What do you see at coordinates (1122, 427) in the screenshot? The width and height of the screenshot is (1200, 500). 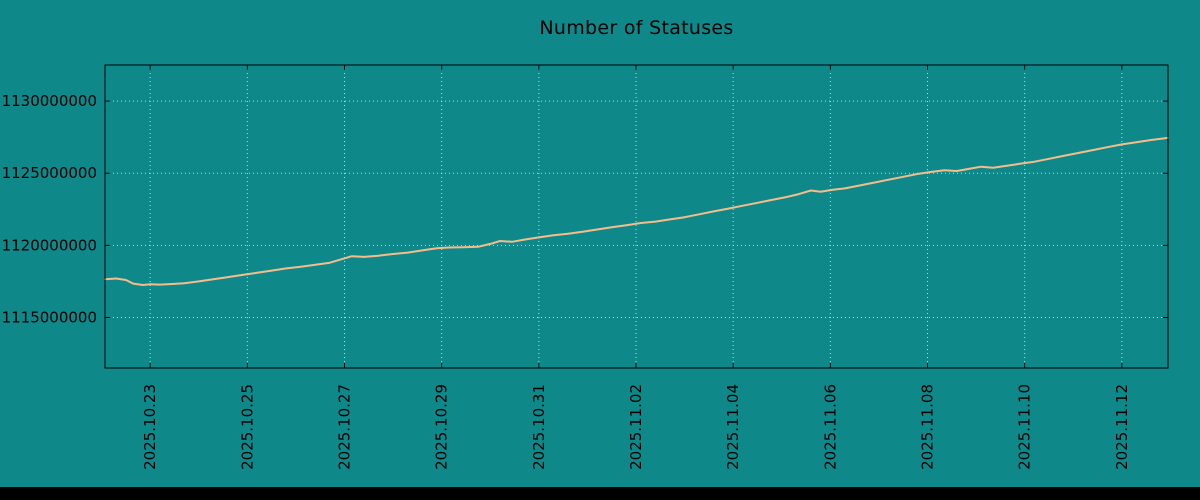 I see `x-tick-label: 2025.11.12` at bounding box center [1122, 427].